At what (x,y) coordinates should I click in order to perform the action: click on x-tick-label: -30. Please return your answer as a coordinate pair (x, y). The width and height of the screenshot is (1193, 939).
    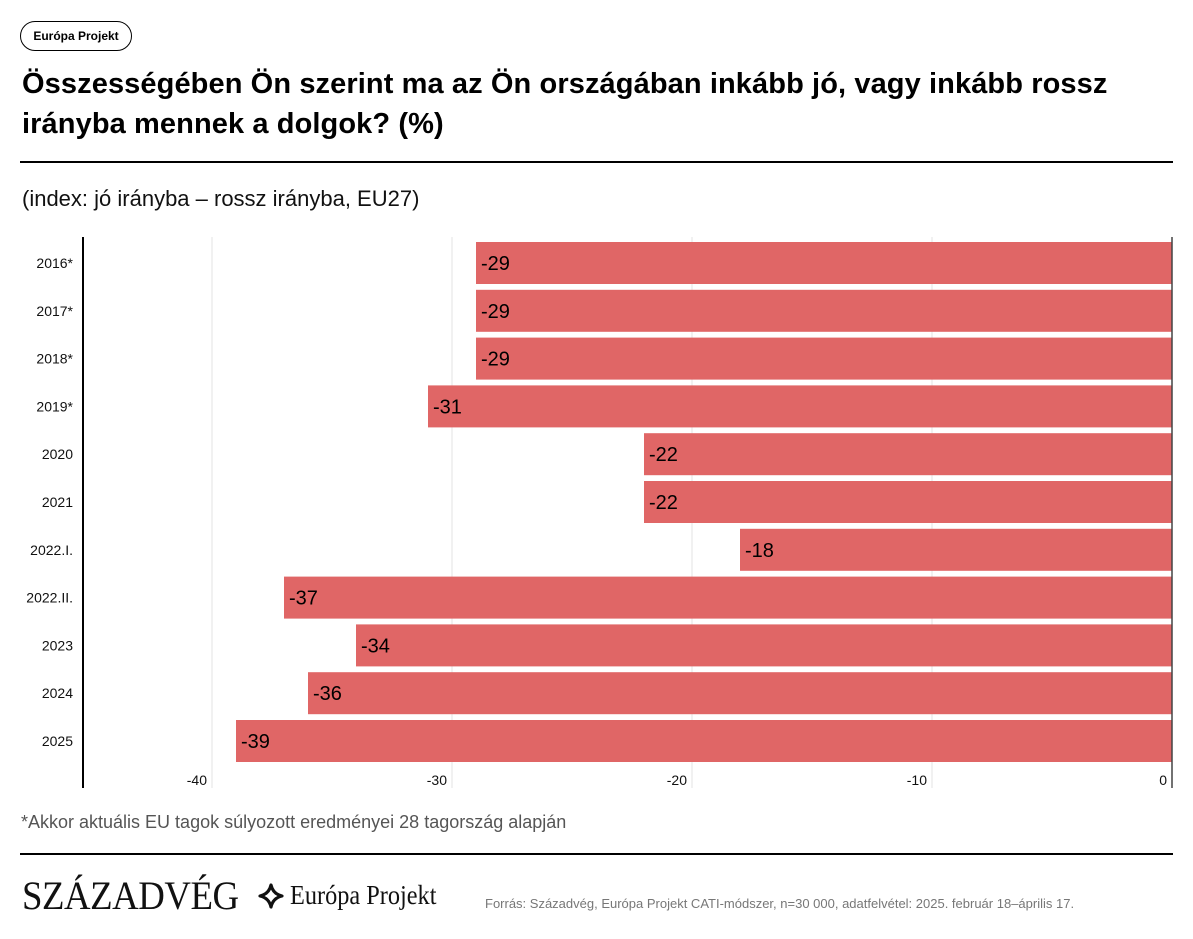
    Looking at the image, I should click on (437, 780).